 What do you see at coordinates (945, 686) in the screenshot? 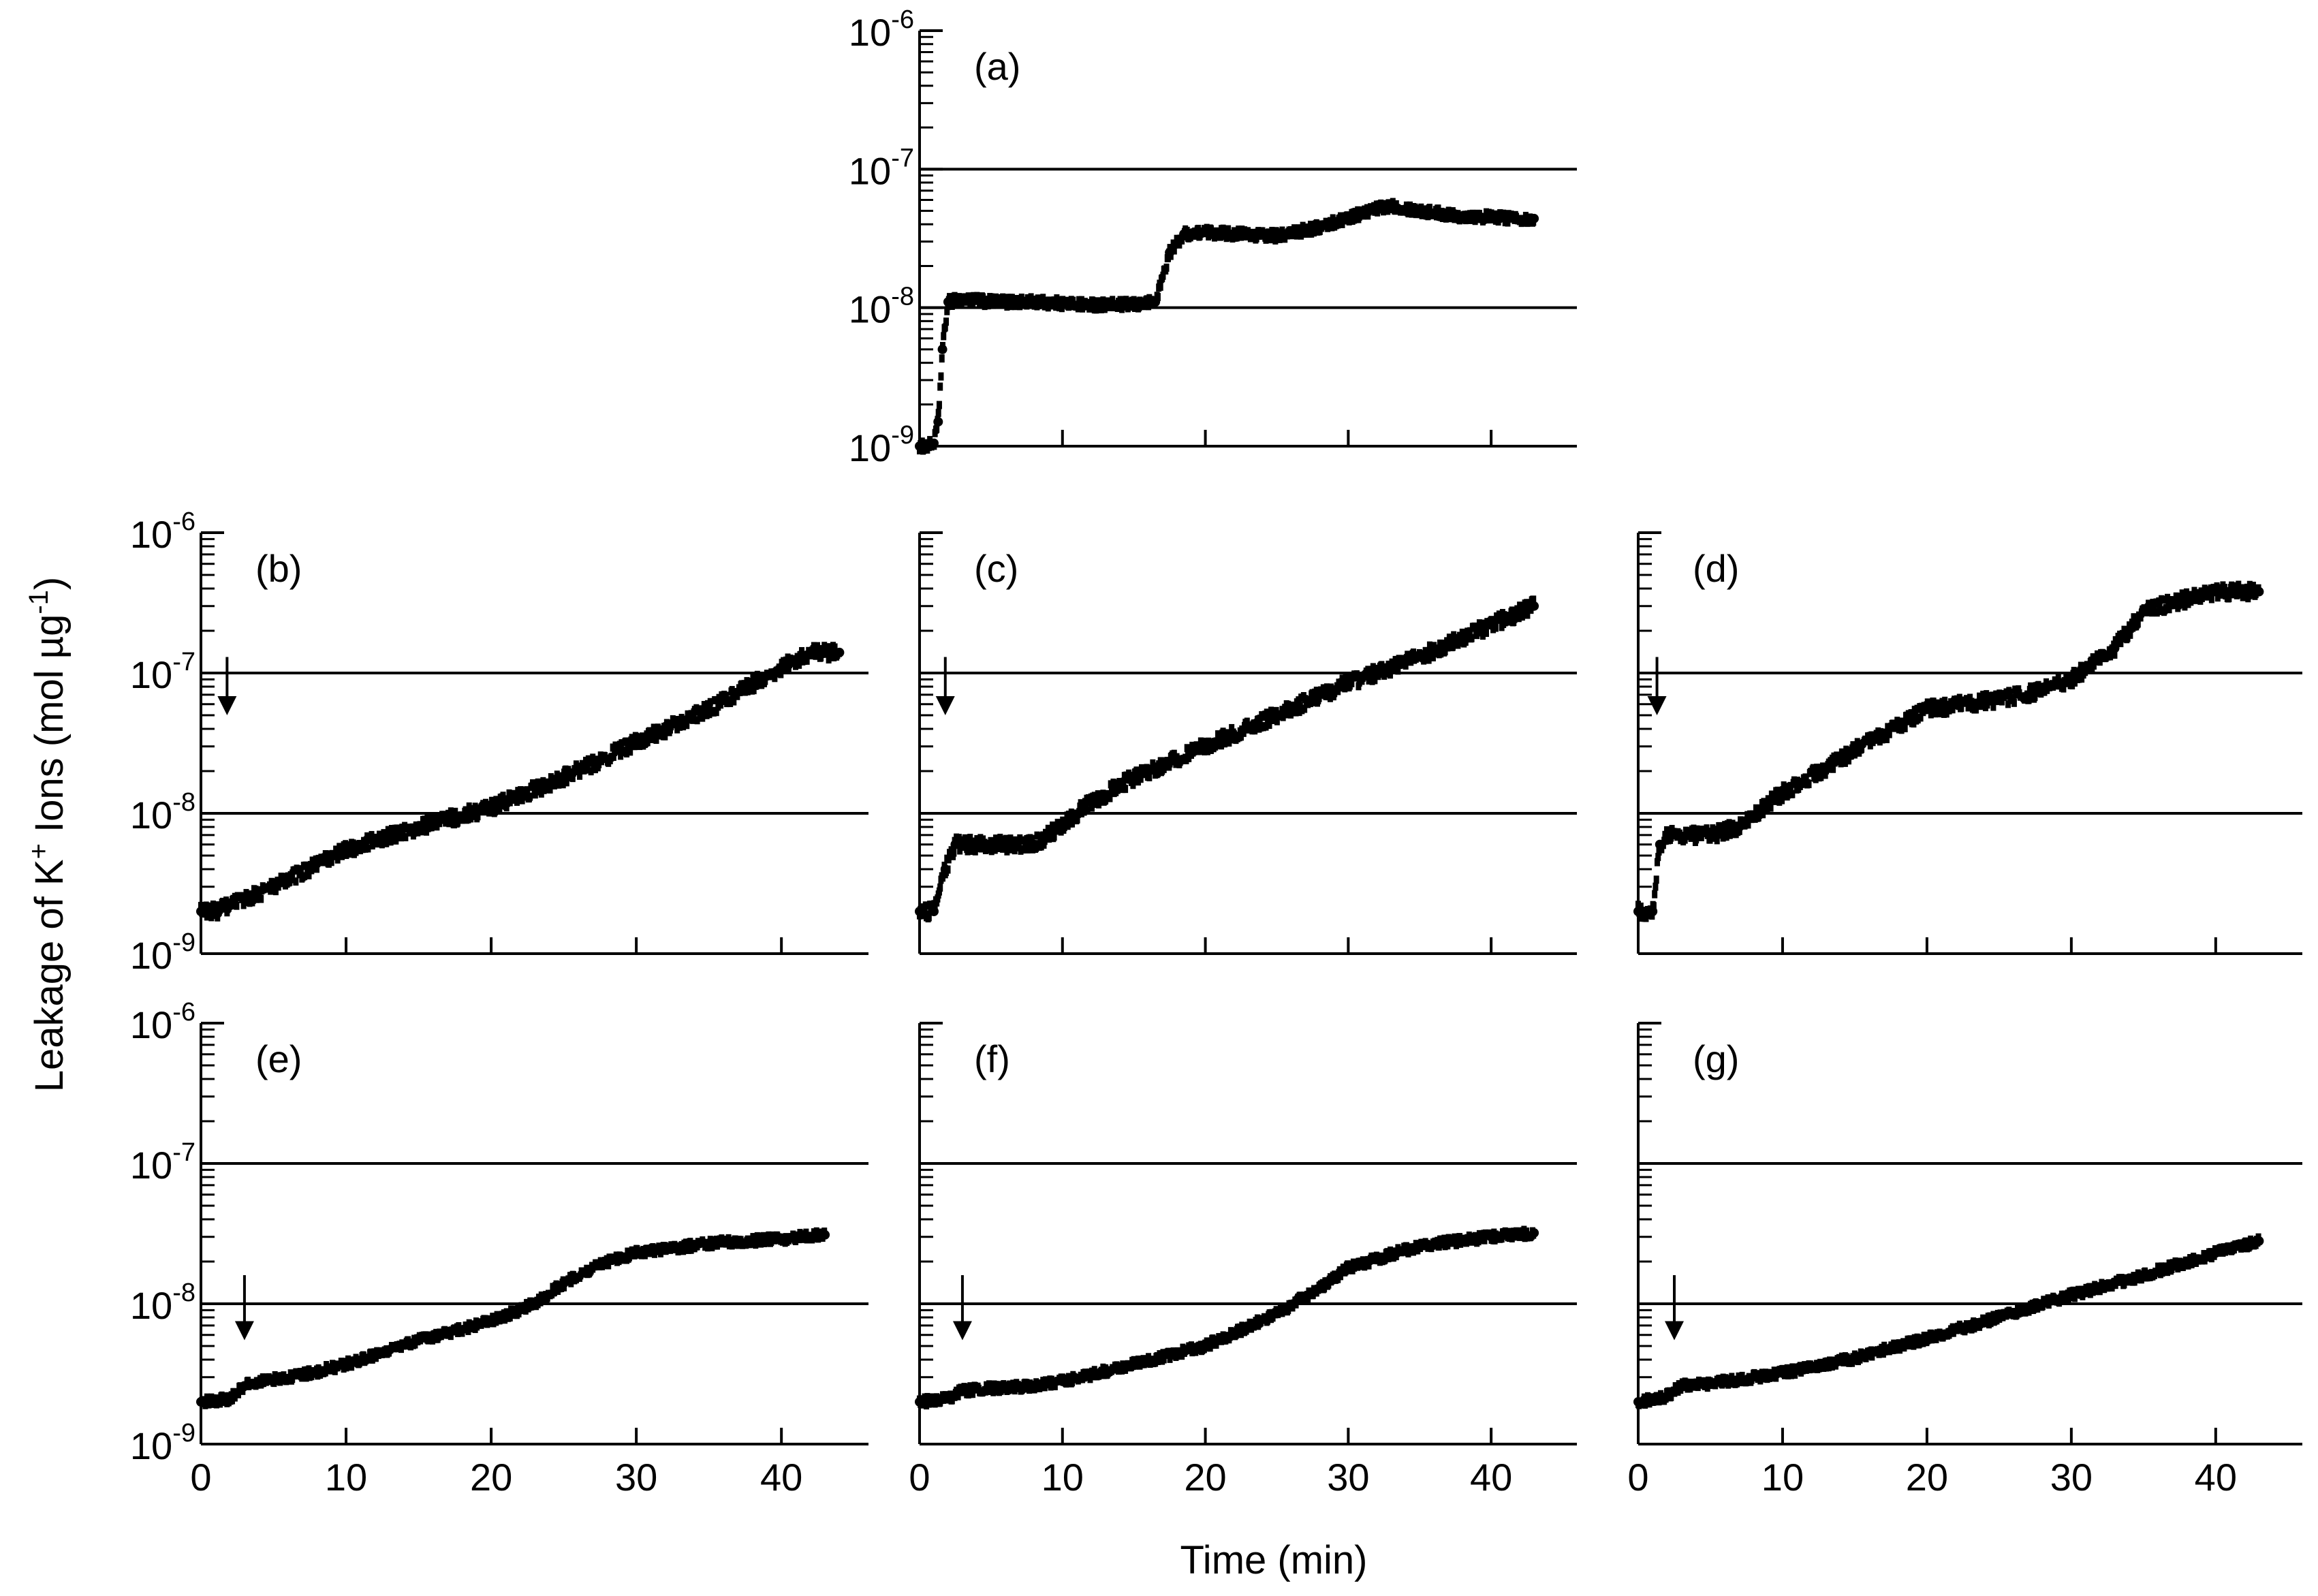
I see `event-arrow` at bounding box center [945, 686].